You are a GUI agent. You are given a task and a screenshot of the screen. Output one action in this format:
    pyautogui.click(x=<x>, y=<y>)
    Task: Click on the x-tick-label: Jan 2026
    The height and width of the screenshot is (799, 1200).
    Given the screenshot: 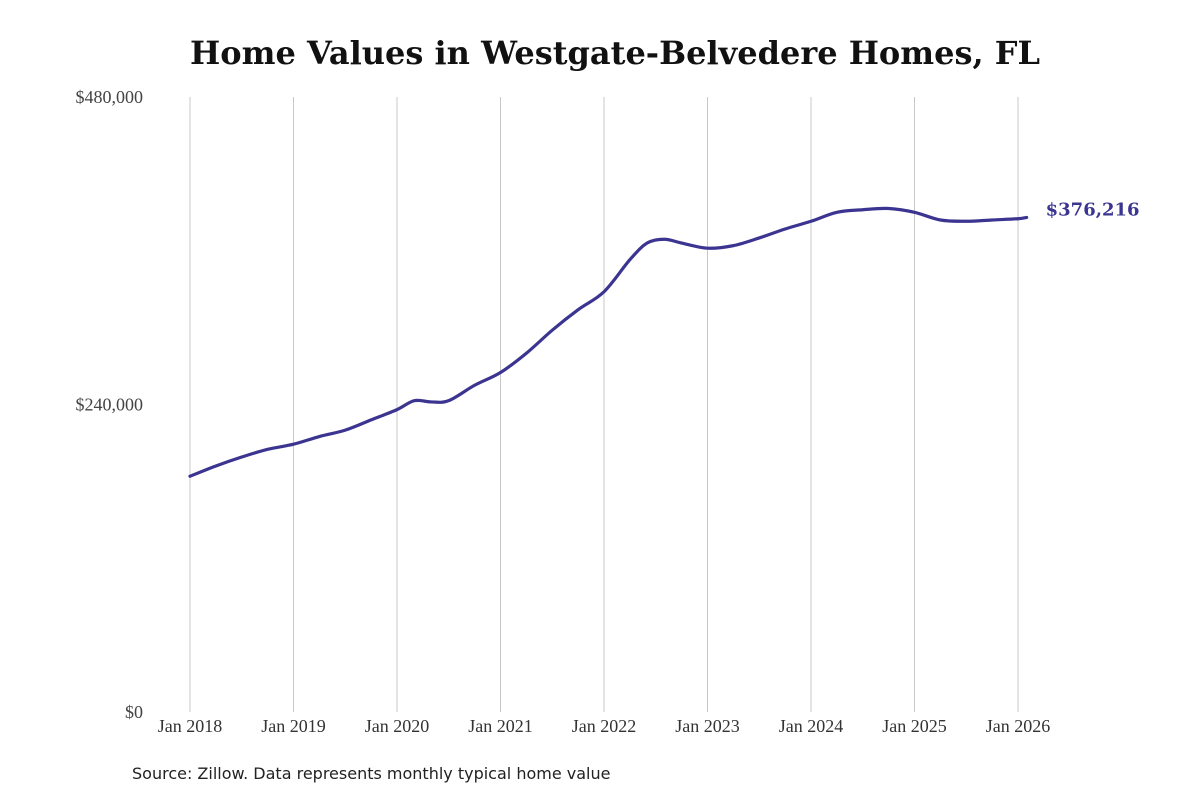 What is the action you would take?
    pyautogui.click(x=1018, y=726)
    